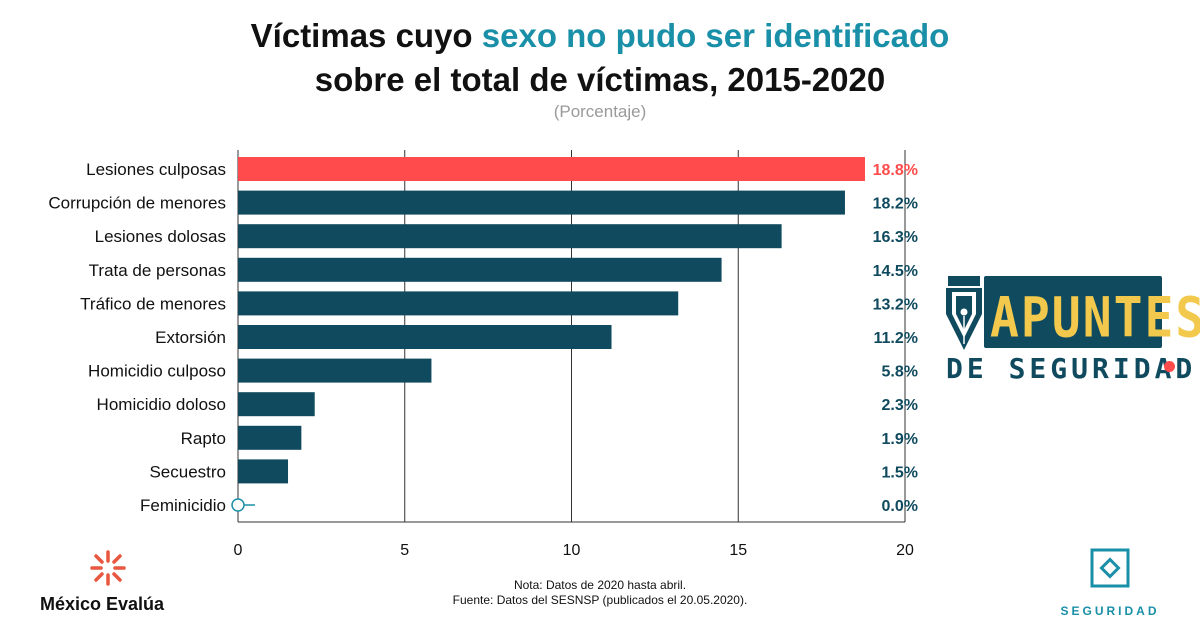 Image resolution: width=1200 pixels, height=629 pixels. What do you see at coordinates (238, 550) in the screenshot?
I see `x-tick-label: 0` at bounding box center [238, 550].